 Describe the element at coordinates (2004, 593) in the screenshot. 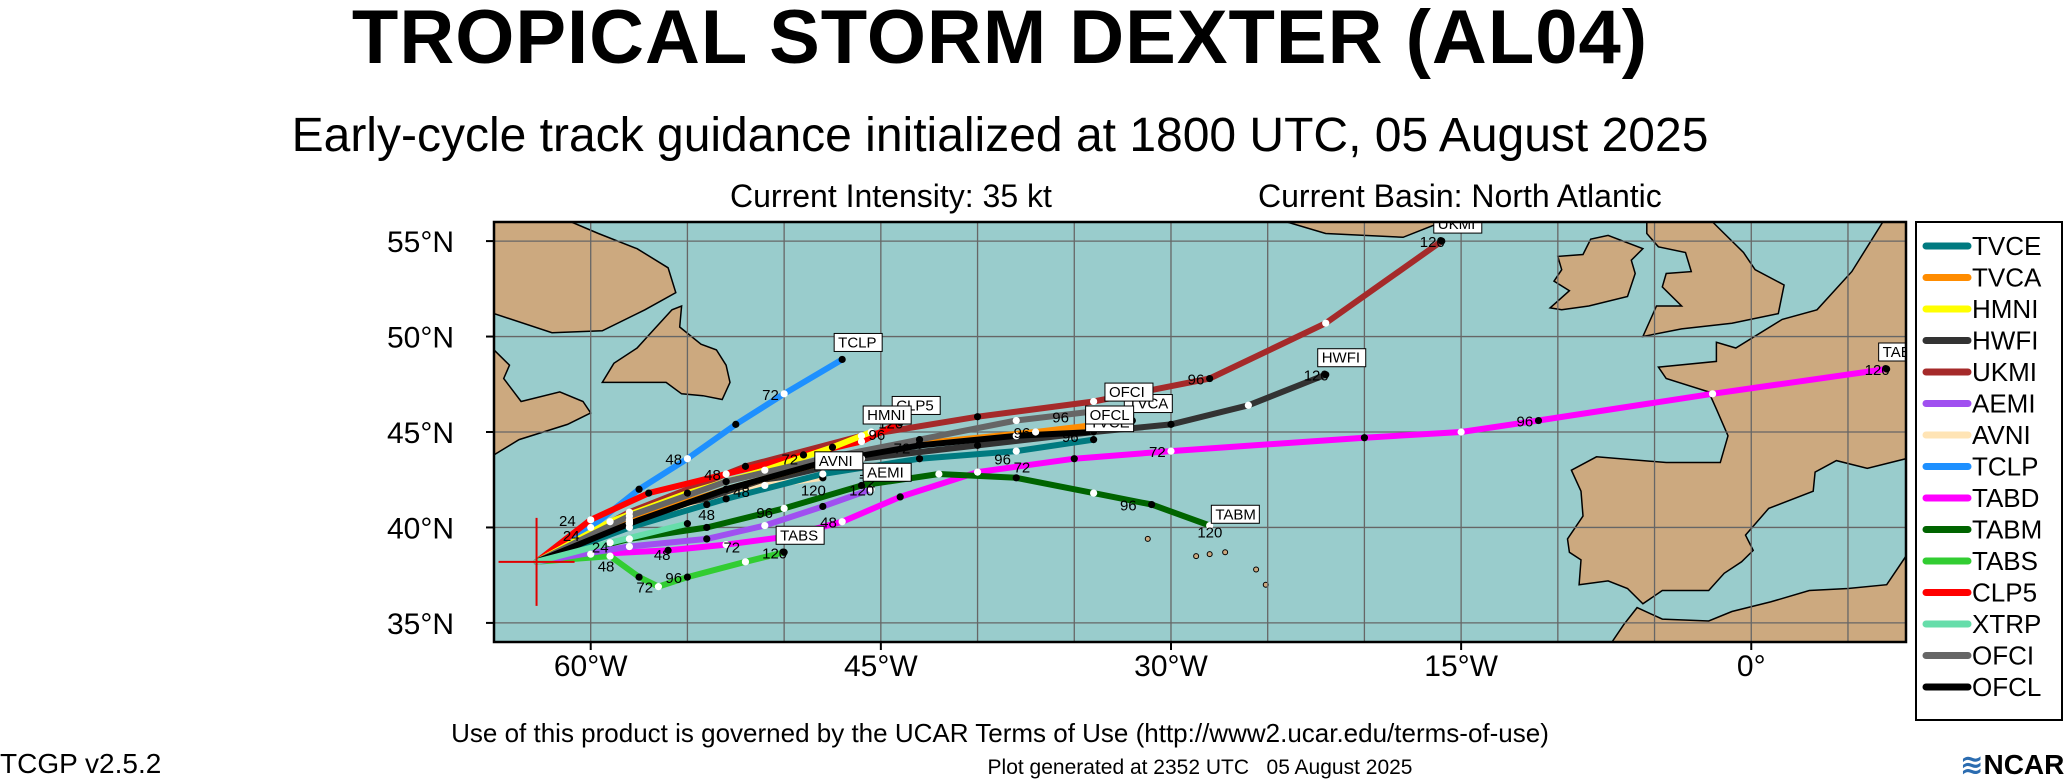

I see `legend-entry: CLP5` at that location.